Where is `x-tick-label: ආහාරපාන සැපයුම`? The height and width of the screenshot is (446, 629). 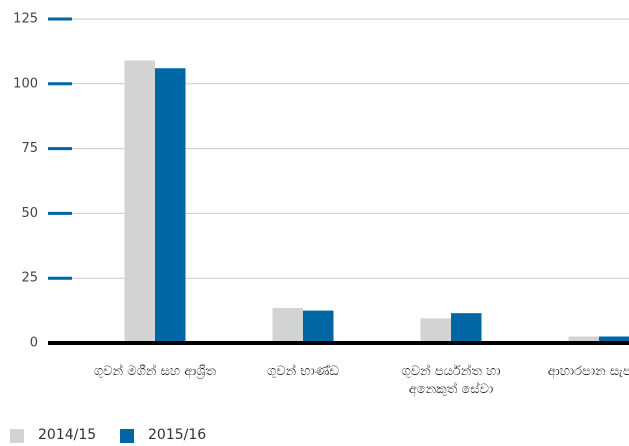
x-tick-label: ආහාරපාන සැපයුම is located at coordinates (588, 371).